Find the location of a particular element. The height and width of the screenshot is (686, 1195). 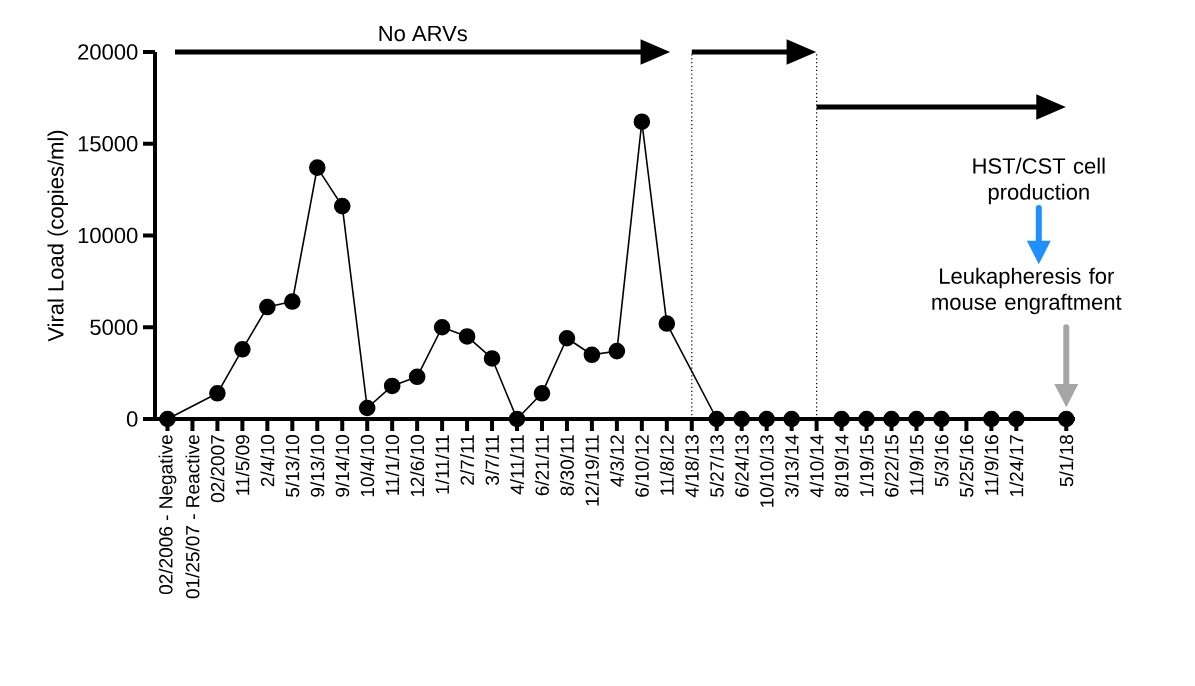

x-tick-label: 3/7/11 is located at coordinates (492, 460).